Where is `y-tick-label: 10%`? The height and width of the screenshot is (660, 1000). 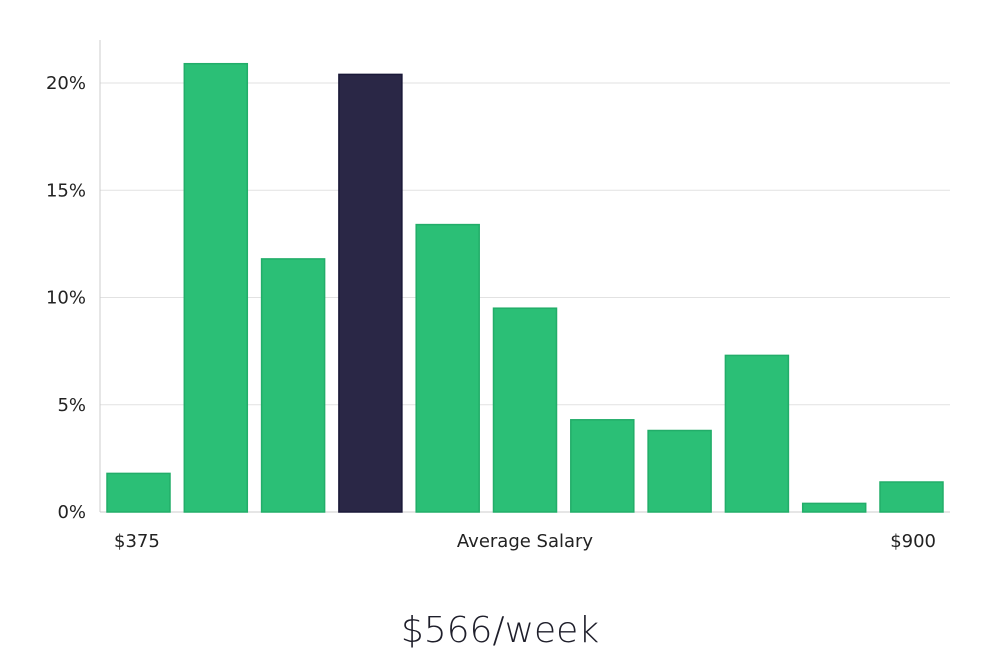 y-tick-label: 10% is located at coordinates (66, 298).